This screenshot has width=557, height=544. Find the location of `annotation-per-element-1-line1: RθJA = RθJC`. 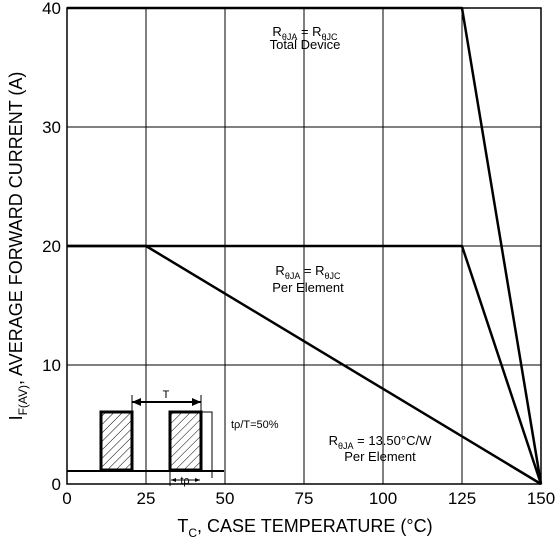

annotation-per-element-1-line1: RθJA = RθJC is located at coordinates (308, 272).